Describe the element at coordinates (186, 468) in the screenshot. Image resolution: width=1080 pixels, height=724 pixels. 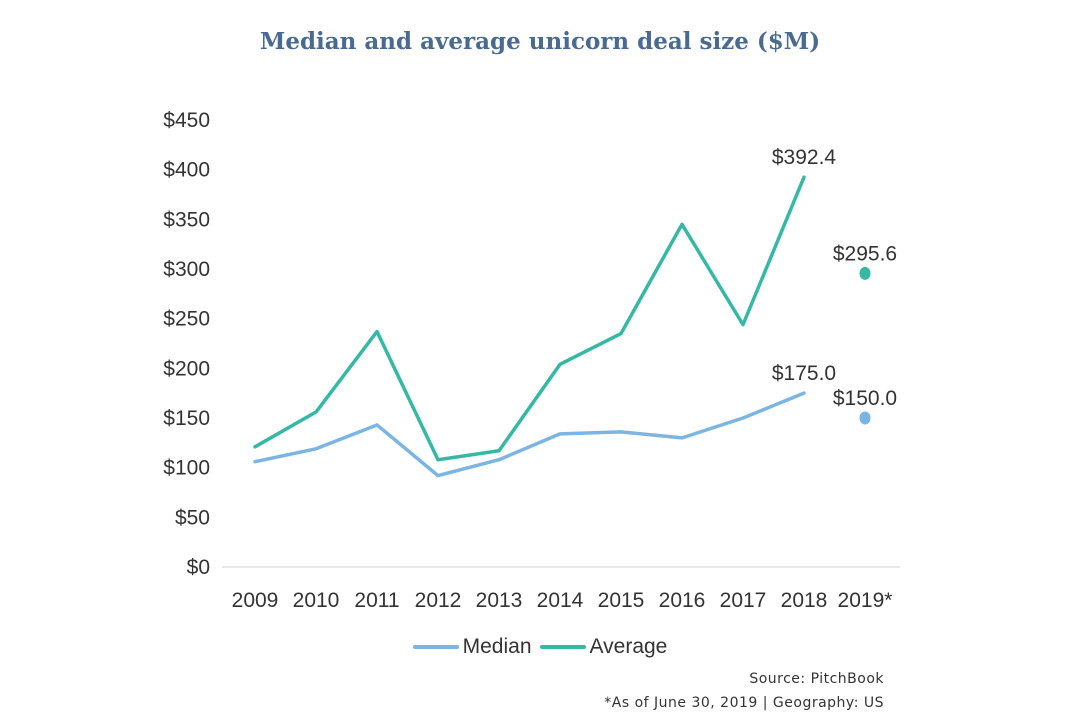
I see `y-tick-label: $100` at that location.